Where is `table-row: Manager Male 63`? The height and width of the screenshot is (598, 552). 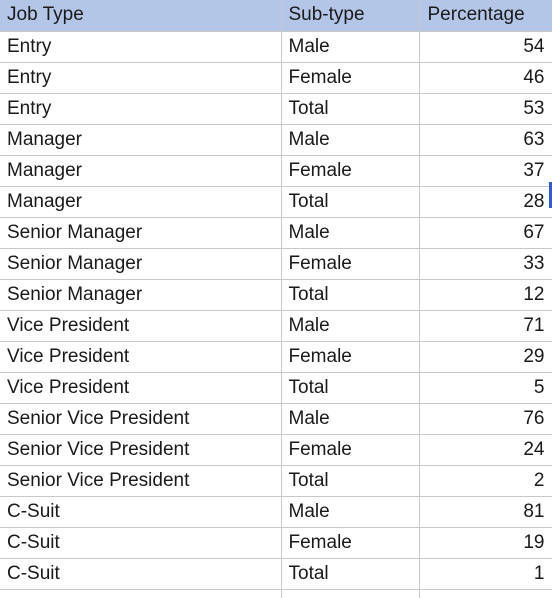
table-row: Manager Male 63 is located at coordinates (276, 140).